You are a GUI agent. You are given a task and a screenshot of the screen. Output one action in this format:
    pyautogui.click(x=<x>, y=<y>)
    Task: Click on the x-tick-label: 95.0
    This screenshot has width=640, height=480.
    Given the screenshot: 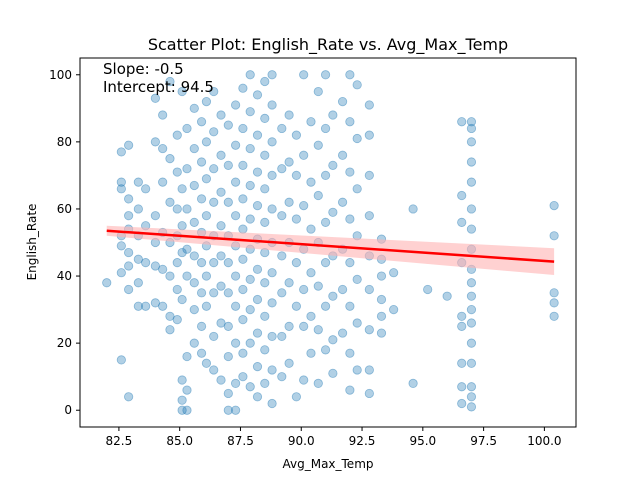 What is the action you would take?
    pyautogui.click(x=422, y=441)
    